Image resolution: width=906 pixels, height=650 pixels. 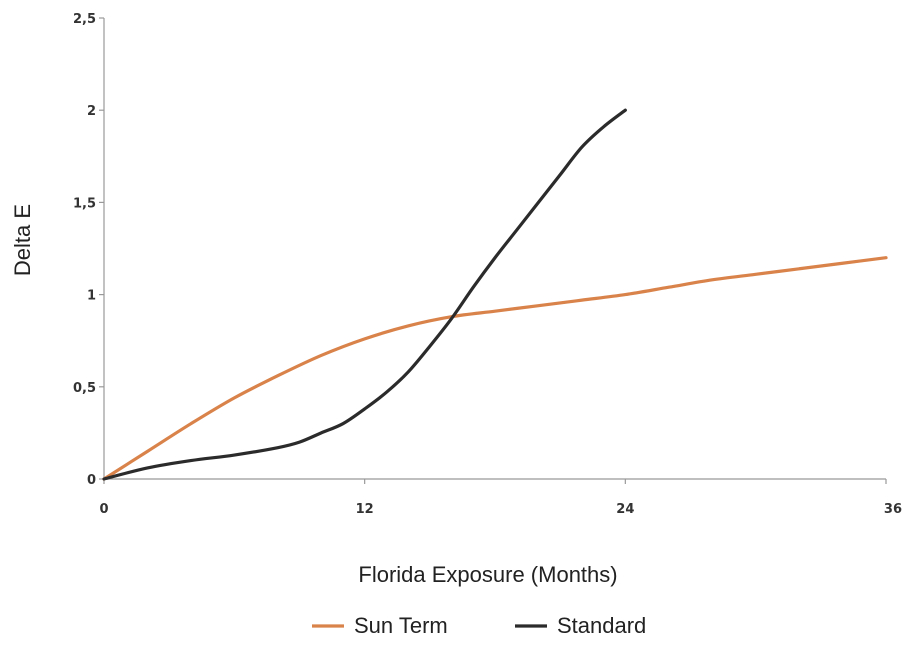 I want to click on y-axis-title: Delta E, so click(x=22, y=240).